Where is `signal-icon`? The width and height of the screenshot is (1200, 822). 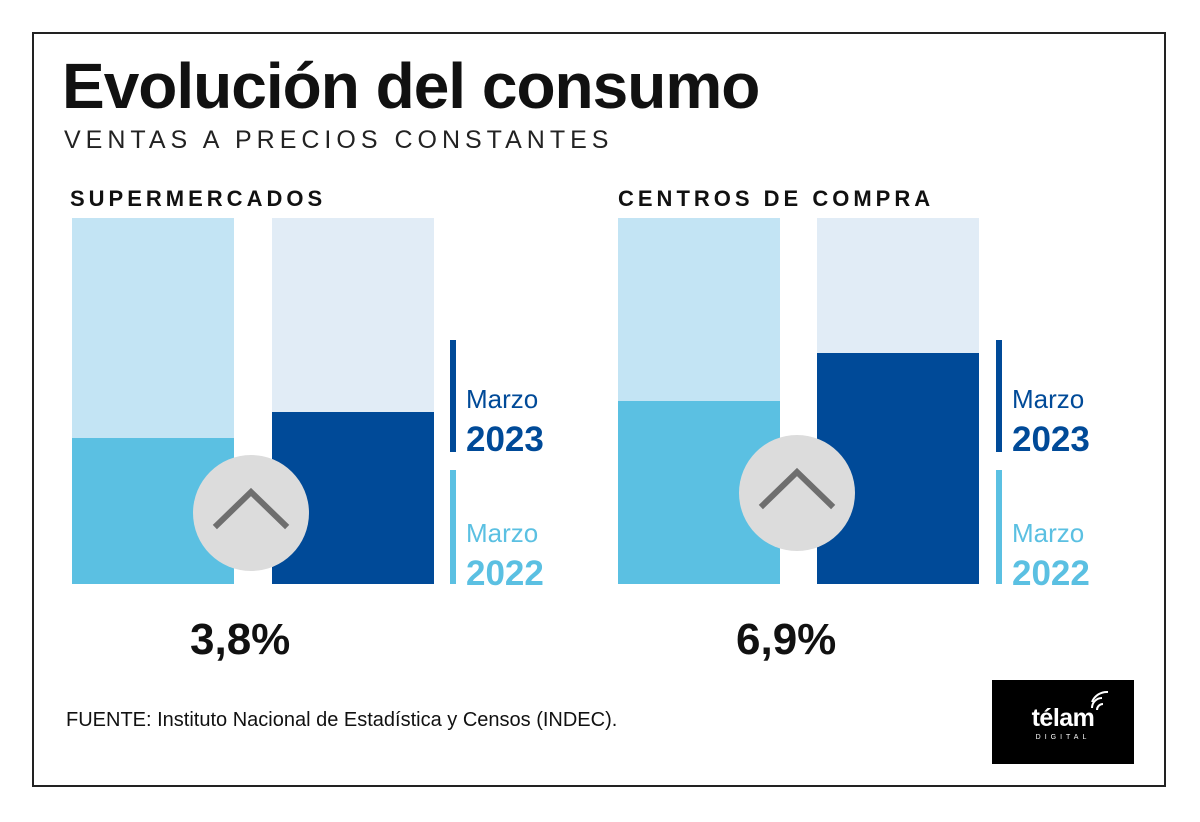
signal-icon is located at coordinates (1100, 700).